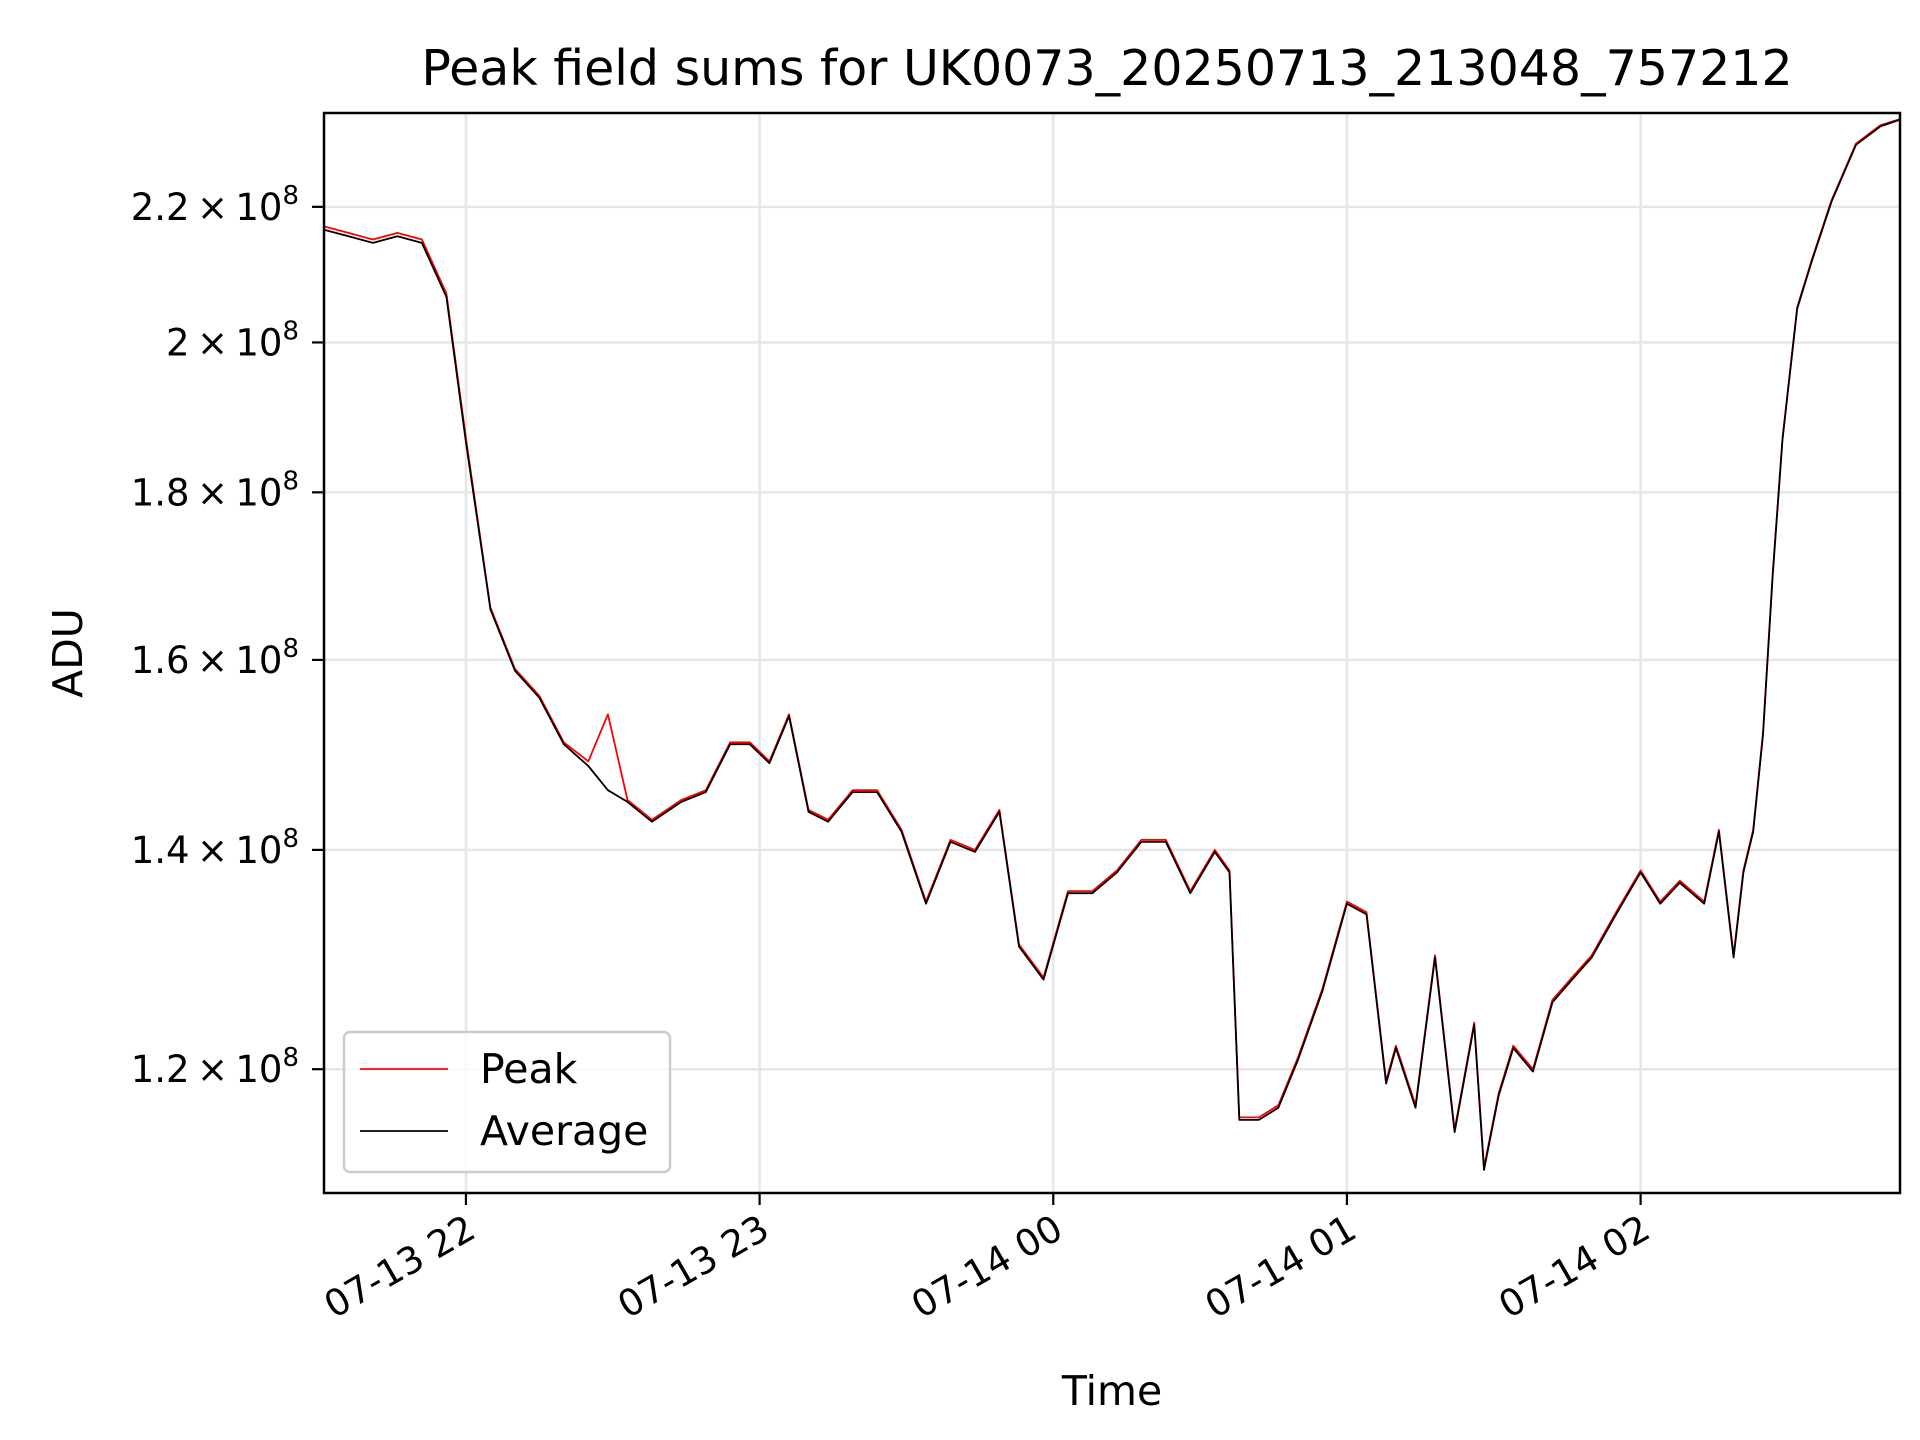 The width and height of the screenshot is (1920, 1440). I want to click on y-tick-label: 1.8 × 108, so click(215, 490).